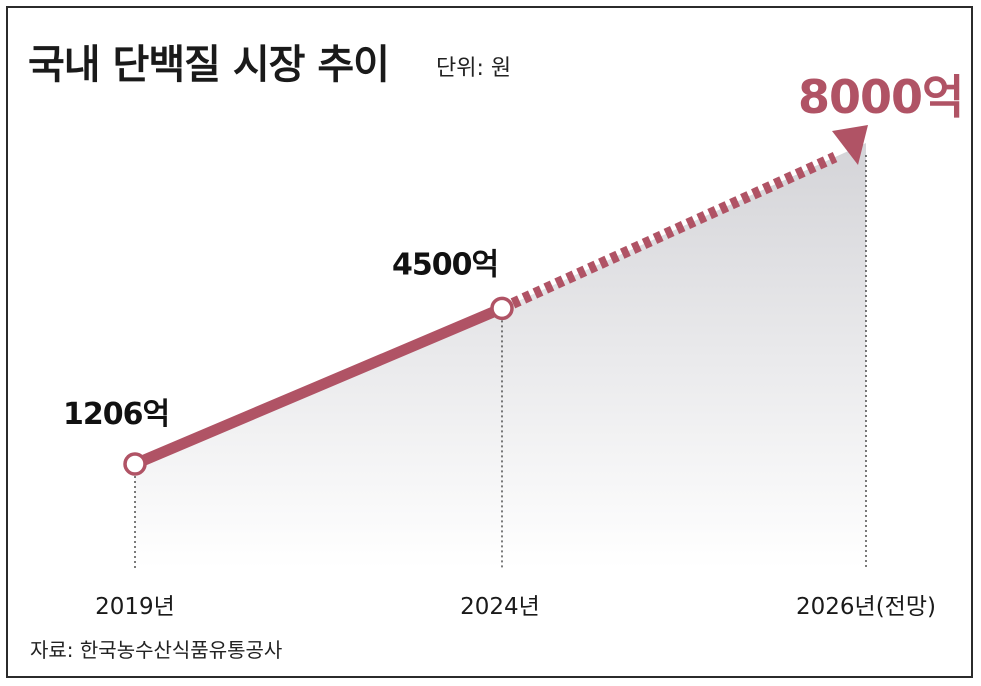  I want to click on x-tick-label-1: 2024년, so click(500, 607).